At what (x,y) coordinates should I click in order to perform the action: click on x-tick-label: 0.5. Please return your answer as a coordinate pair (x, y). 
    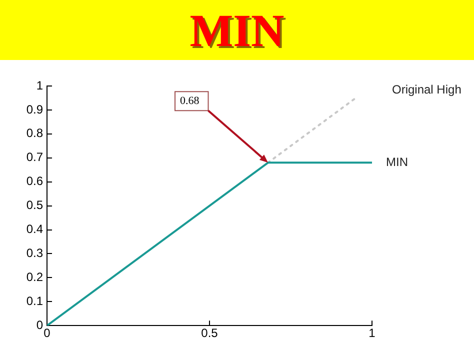
    Looking at the image, I should click on (209, 333).